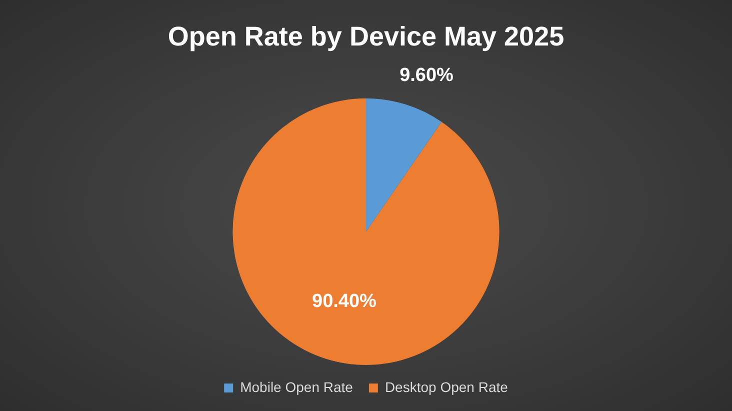  I want to click on data-label: 90.40%, so click(344, 301).